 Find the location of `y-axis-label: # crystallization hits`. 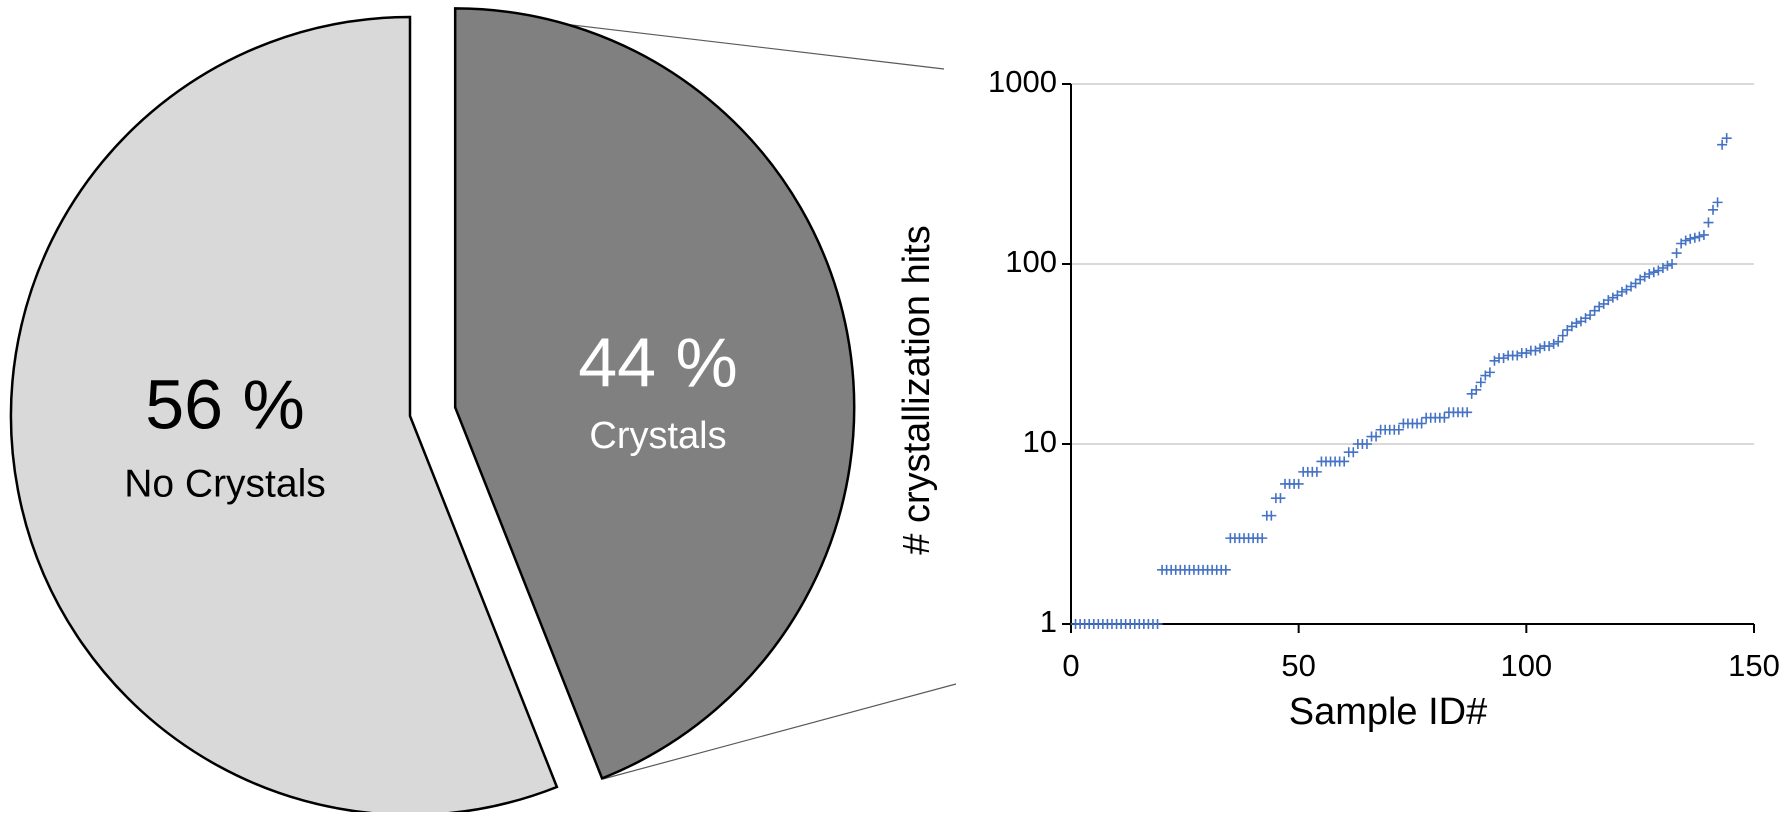

y-axis-label: # crystallization hits is located at coordinates (917, 389).